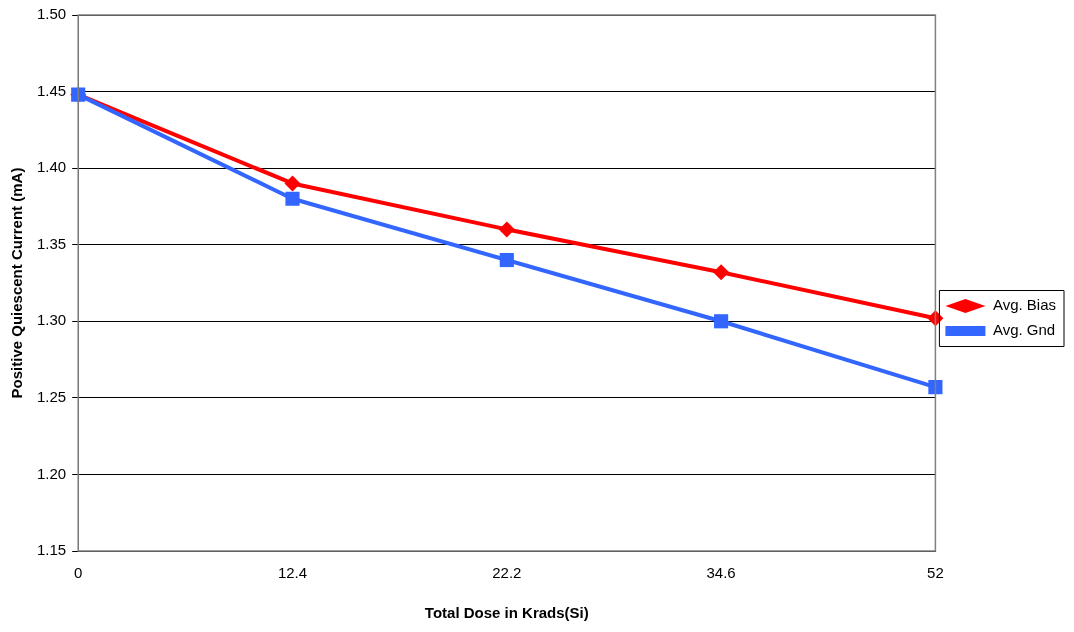 Image resolution: width=1074 pixels, height=632 pixels. Describe the element at coordinates (935, 573) in the screenshot. I see `x-tick-label: 52` at that location.